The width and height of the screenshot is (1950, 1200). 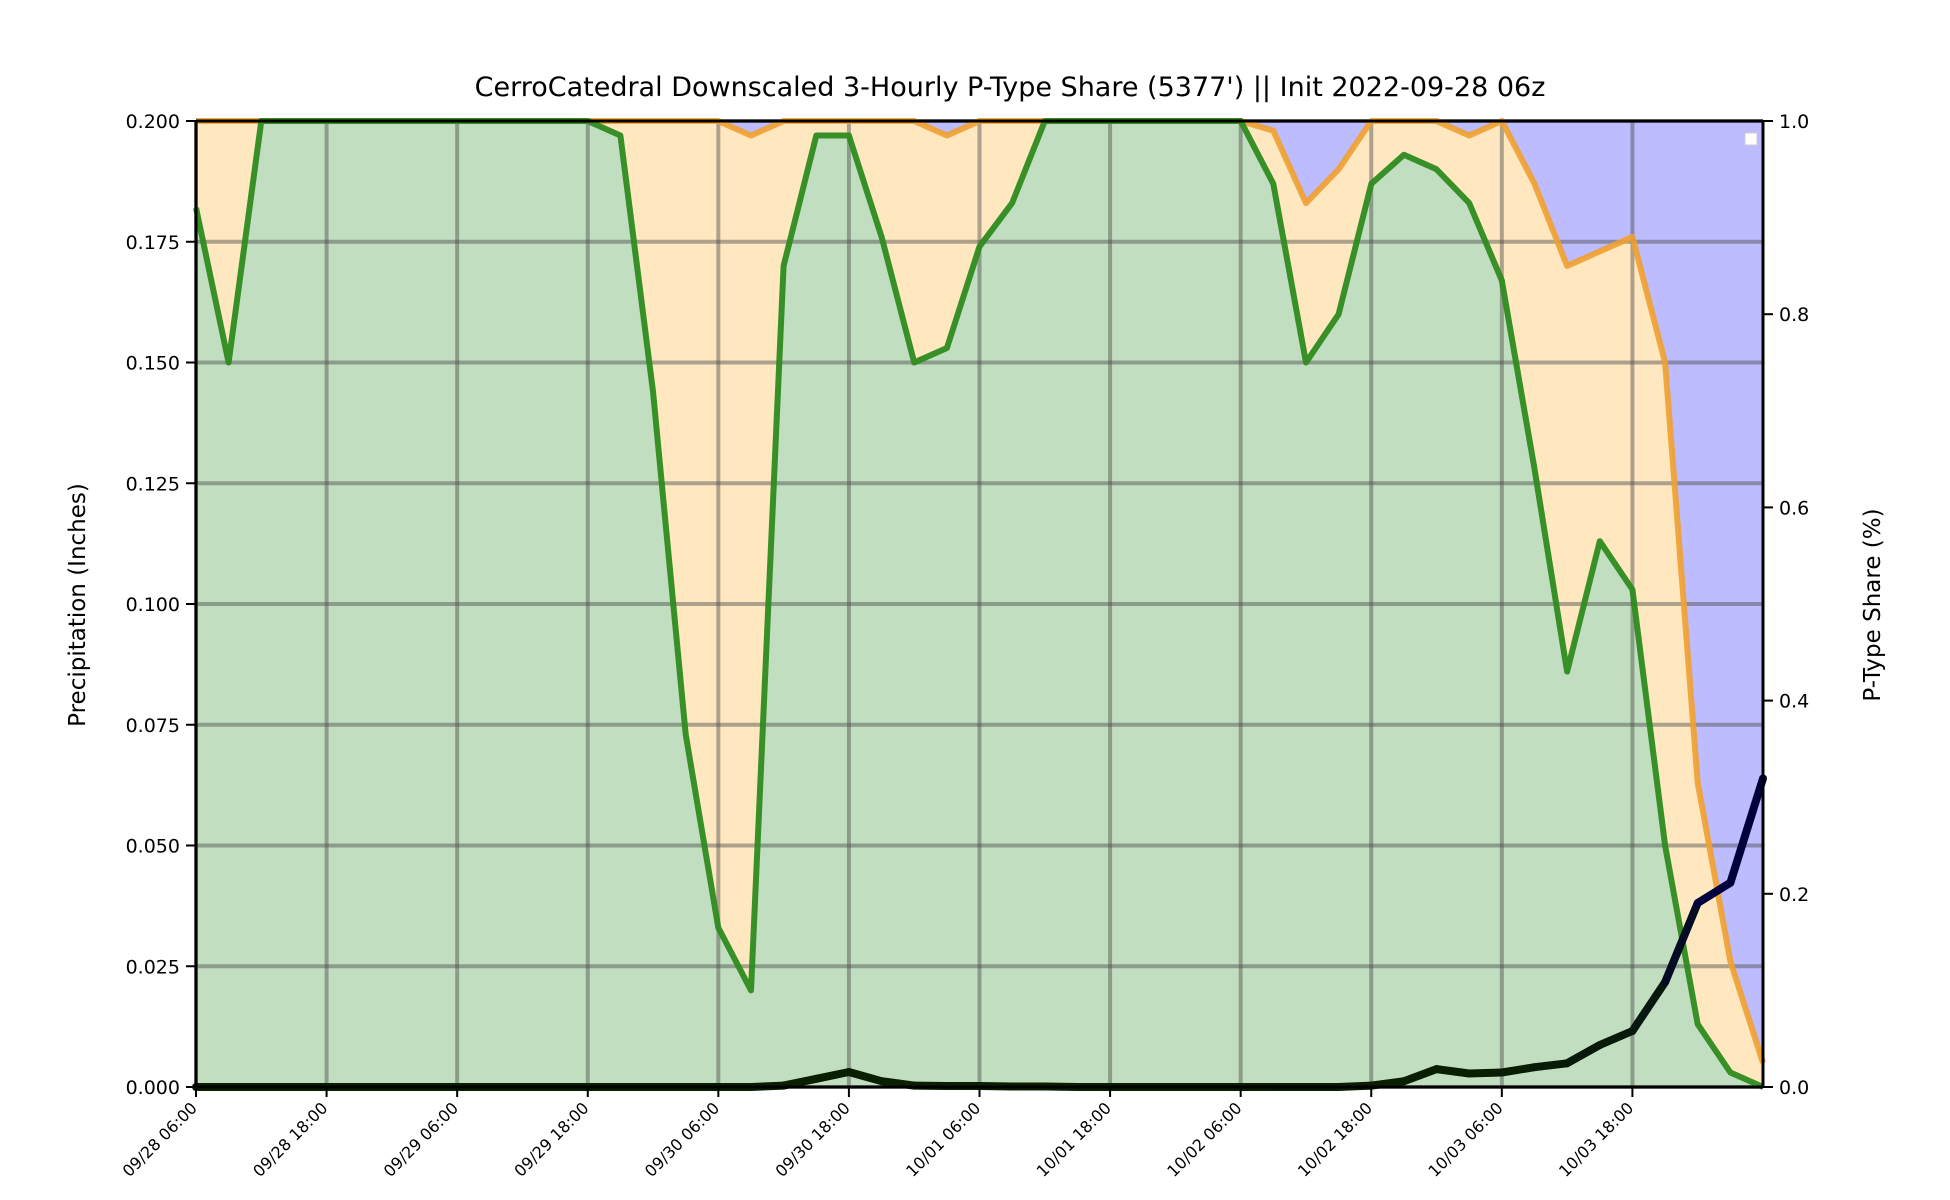 What do you see at coordinates (682, 1139) in the screenshot?
I see `x-tick-label: 09/30 06:00` at bounding box center [682, 1139].